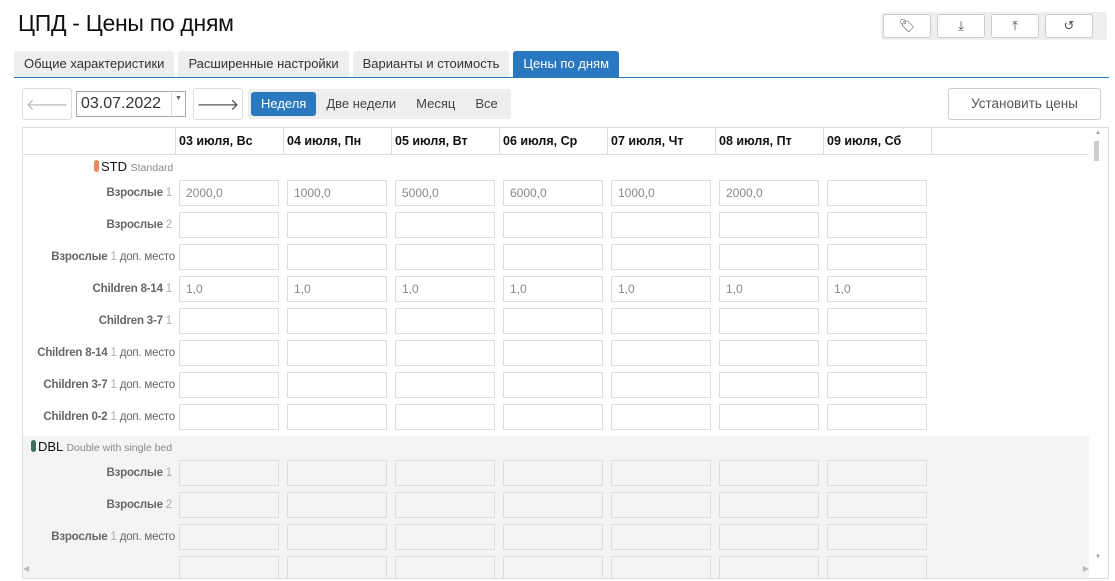 Image resolution: width=1115 pixels, height=581 pixels. What do you see at coordinates (907, 26) in the screenshot?
I see `tags-button: 🏷` at bounding box center [907, 26].